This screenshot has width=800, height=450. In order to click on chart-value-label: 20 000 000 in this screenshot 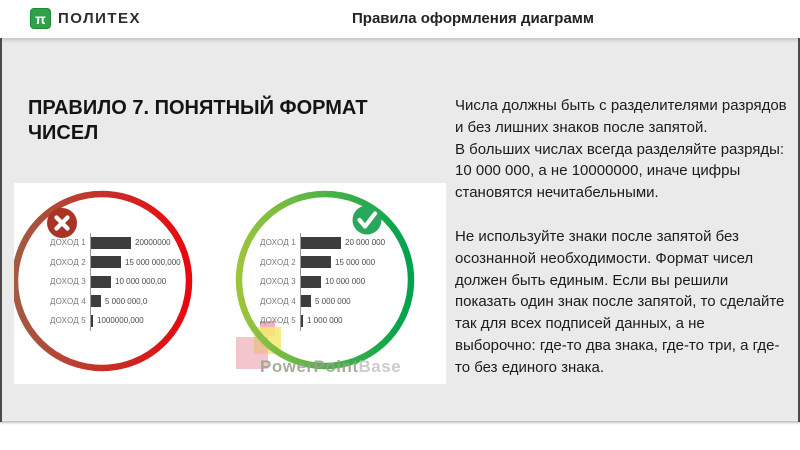, I will do `click(365, 243)`.